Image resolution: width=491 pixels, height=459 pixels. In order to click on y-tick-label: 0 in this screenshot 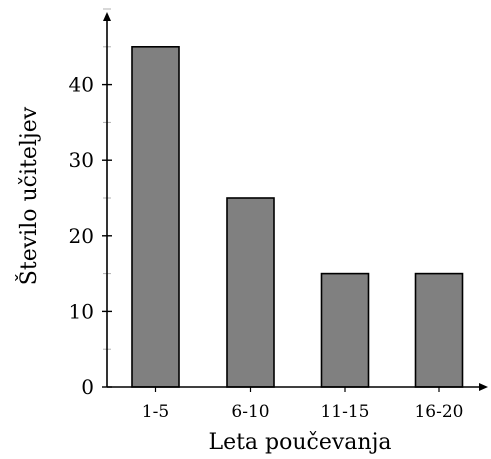, I will do `click(87, 387)`.